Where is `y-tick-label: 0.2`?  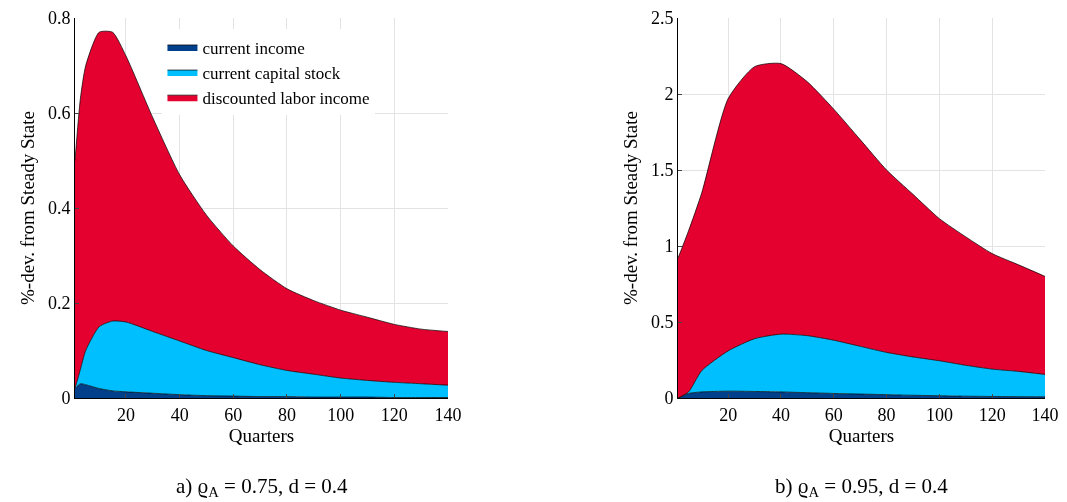
y-tick-label: 0.2 is located at coordinates (59, 303).